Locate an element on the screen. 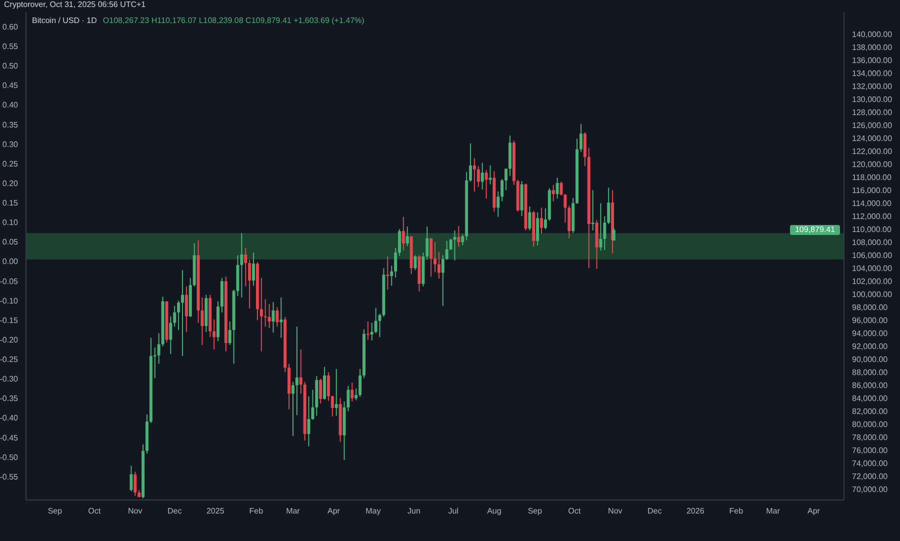 Image resolution: width=900 pixels, height=541 pixels. x-tick-label: Dec is located at coordinates (655, 511).